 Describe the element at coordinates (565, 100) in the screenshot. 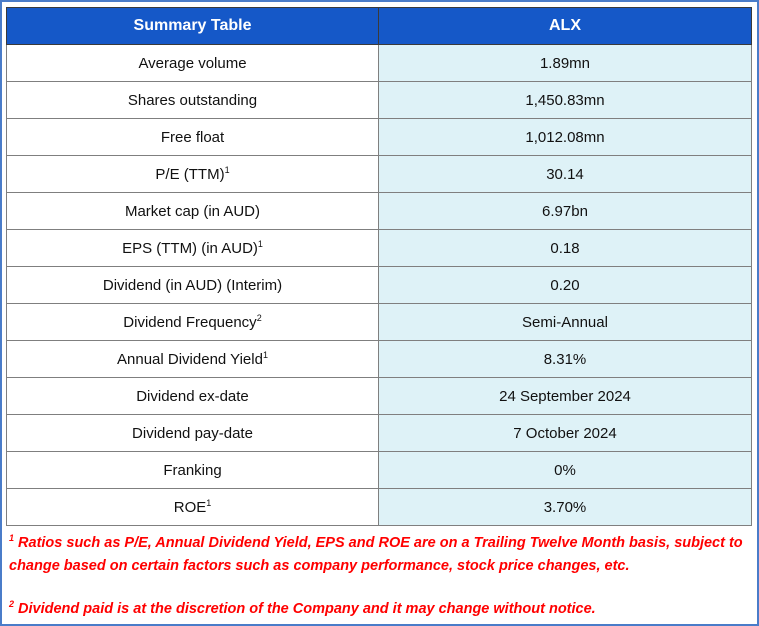

I see `row-value: 1,450.83mn` at that location.